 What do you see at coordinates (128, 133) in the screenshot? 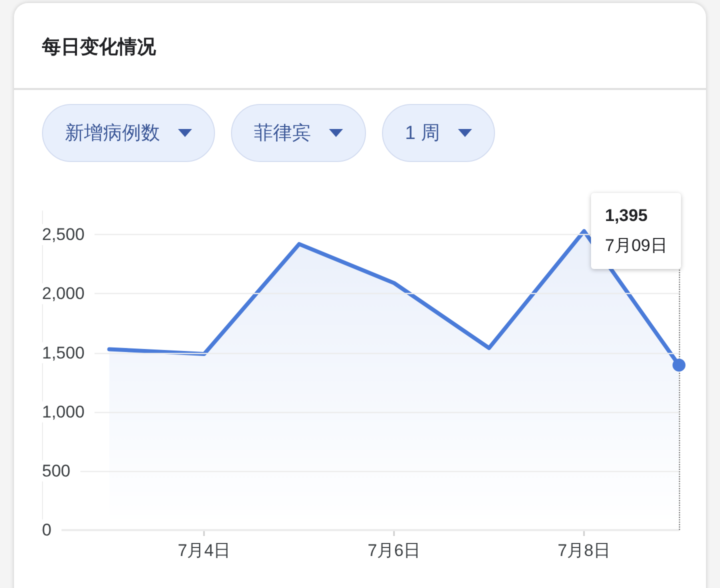
I see `dropdown-button: 新增病例数` at bounding box center [128, 133].